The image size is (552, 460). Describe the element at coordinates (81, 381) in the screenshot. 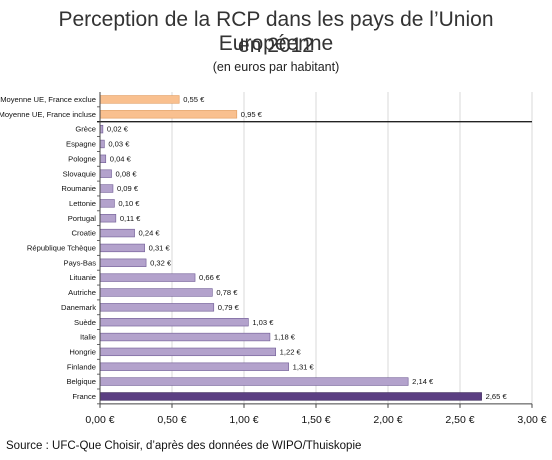

I see `category-label: Belgique` at that location.